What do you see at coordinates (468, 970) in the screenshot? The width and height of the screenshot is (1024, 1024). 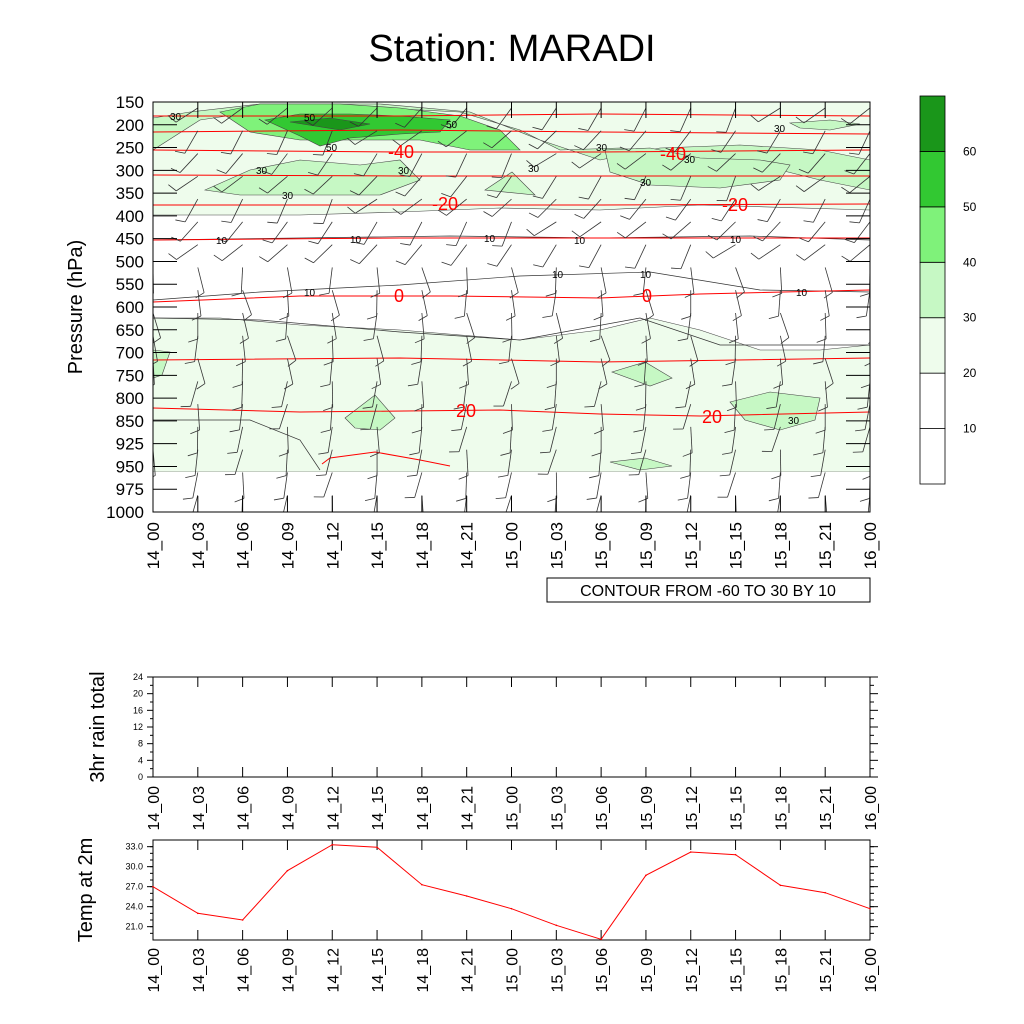 I see `x-tick-label: 14_21` at bounding box center [468, 970].